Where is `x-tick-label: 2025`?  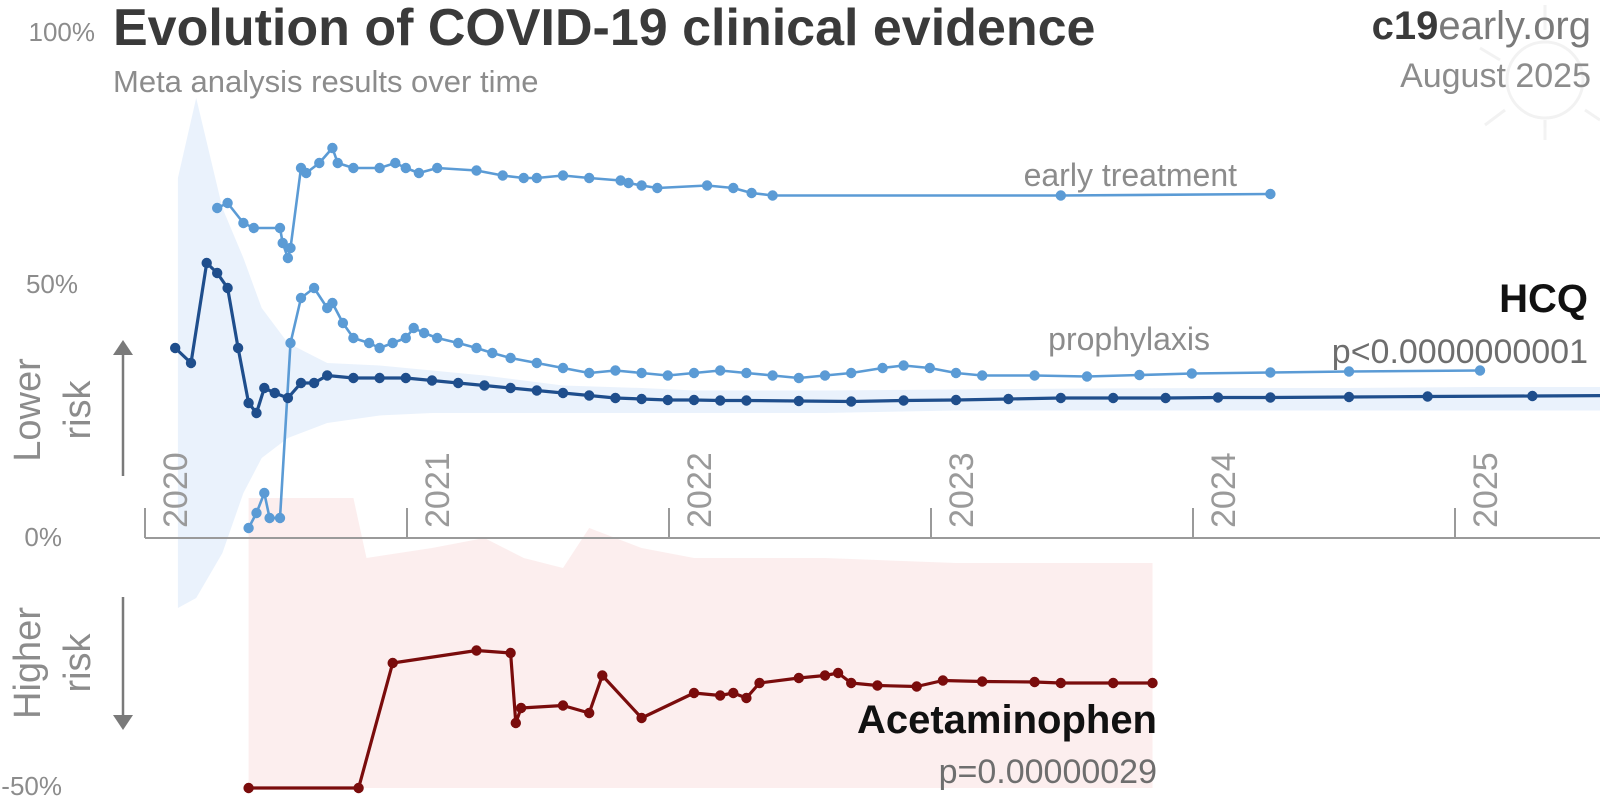
x-tick-label: 2025 is located at coordinates (1486, 490).